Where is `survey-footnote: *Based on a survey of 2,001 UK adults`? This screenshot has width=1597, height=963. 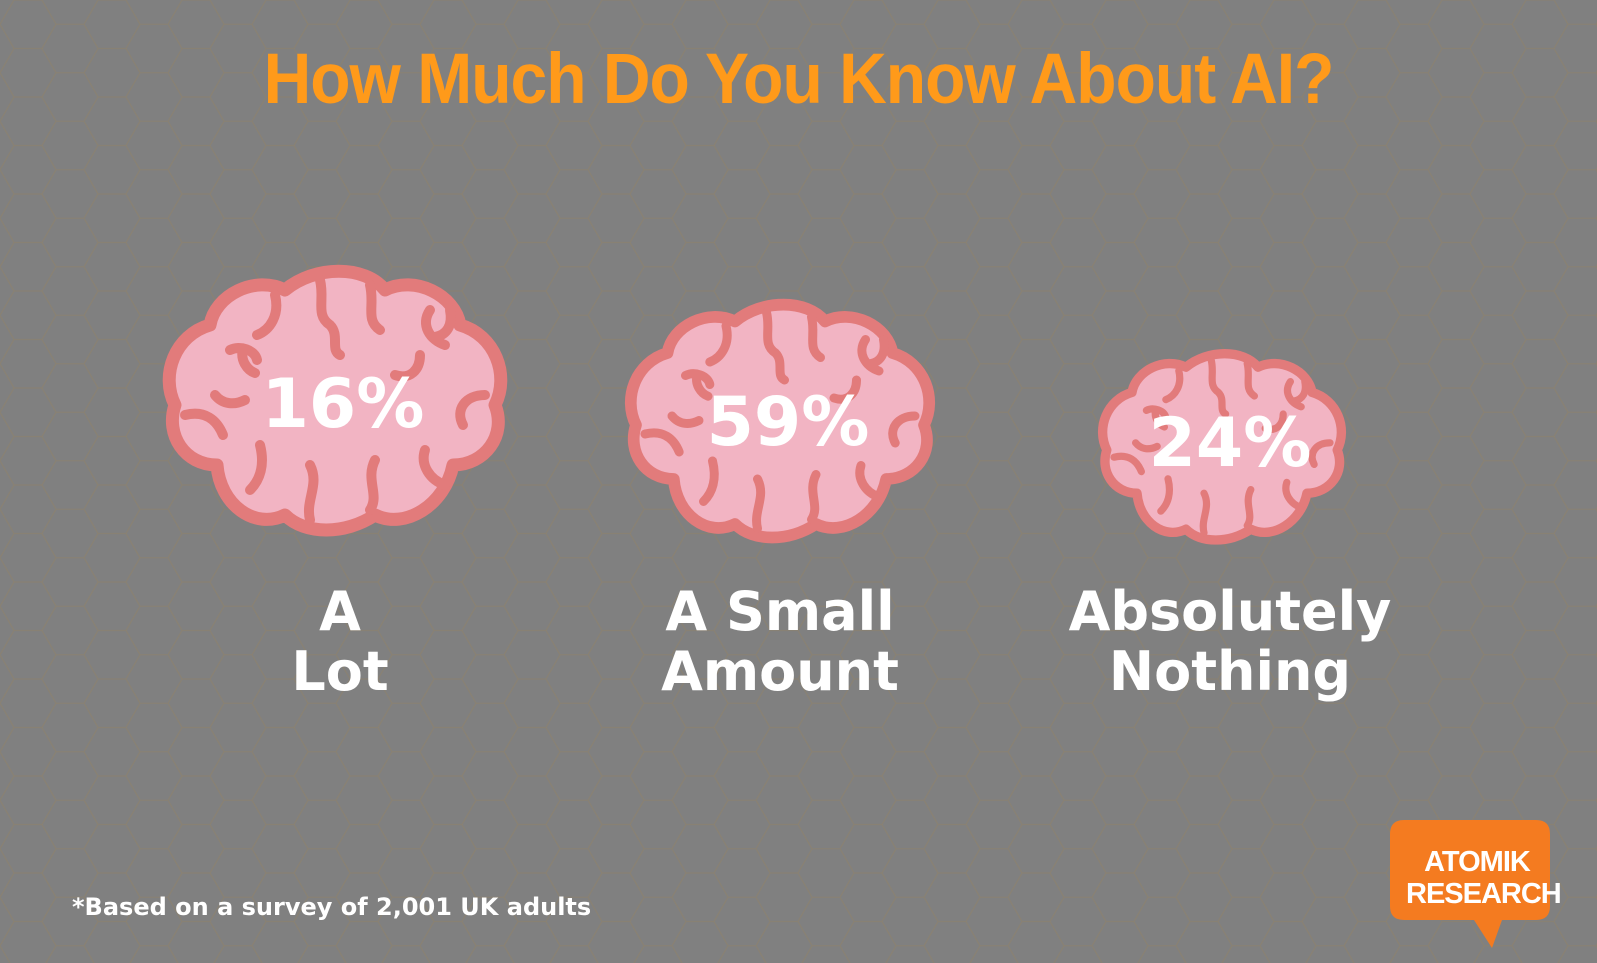
survey-footnote: *Based on a survey of 2,001 UK adults is located at coordinates (332, 907).